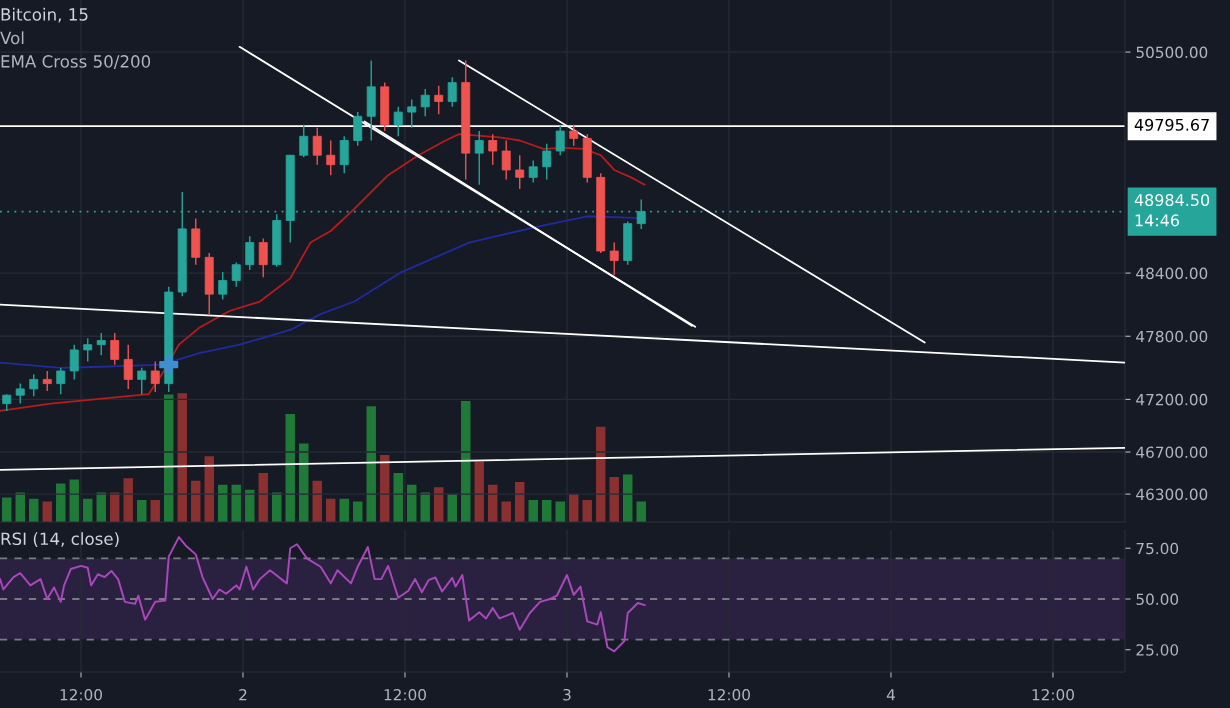  I want to click on ref-line-label: 48984.50 14:46, so click(1172, 210).